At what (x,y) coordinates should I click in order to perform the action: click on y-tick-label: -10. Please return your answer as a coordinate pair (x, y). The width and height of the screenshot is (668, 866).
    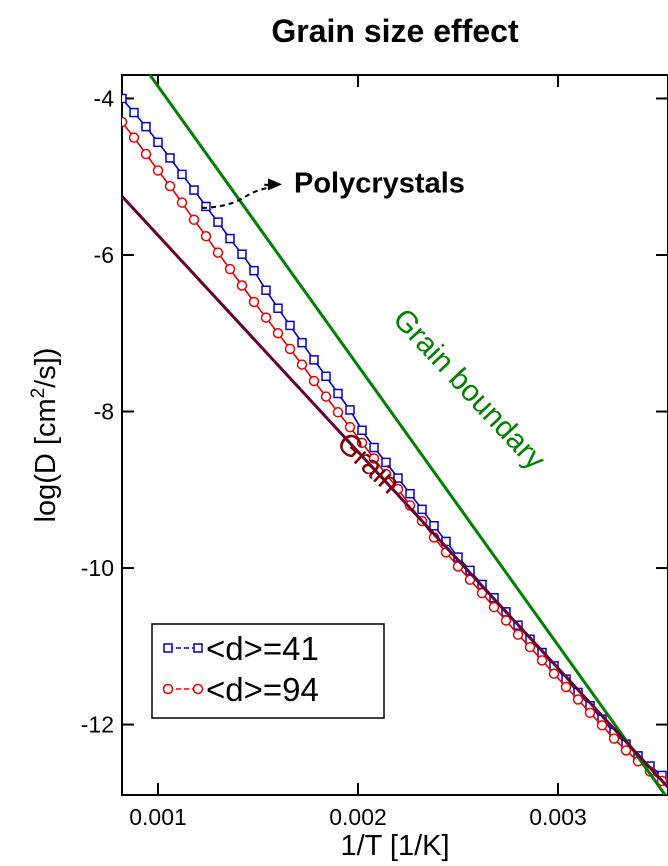
    Looking at the image, I should click on (97, 568).